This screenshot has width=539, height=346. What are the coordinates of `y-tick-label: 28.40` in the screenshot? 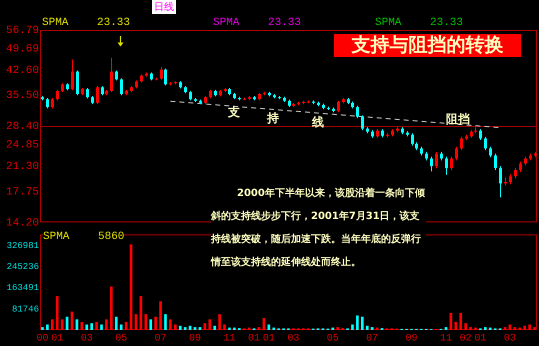 It's located at (22, 127).